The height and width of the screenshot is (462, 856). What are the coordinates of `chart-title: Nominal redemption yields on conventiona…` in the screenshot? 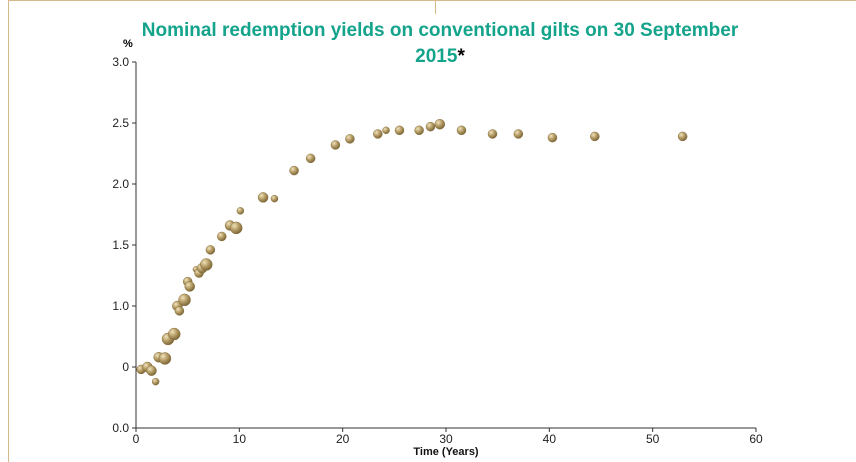 It's located at (440, 44).